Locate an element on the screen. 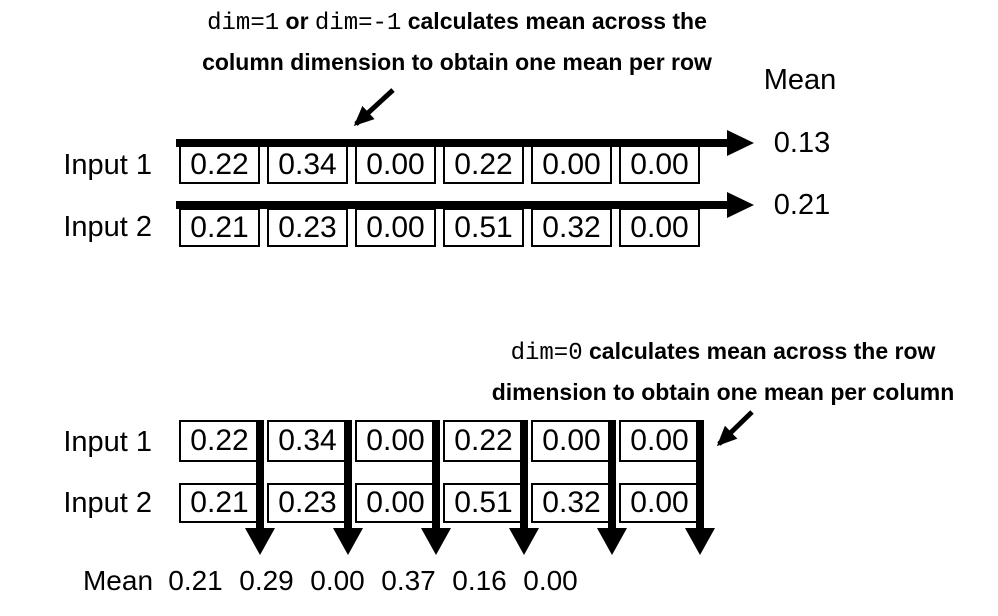 The width and height of the screenshot is (998, 616). column-mean-value: 0.37 is located at coordinates (408, 580).